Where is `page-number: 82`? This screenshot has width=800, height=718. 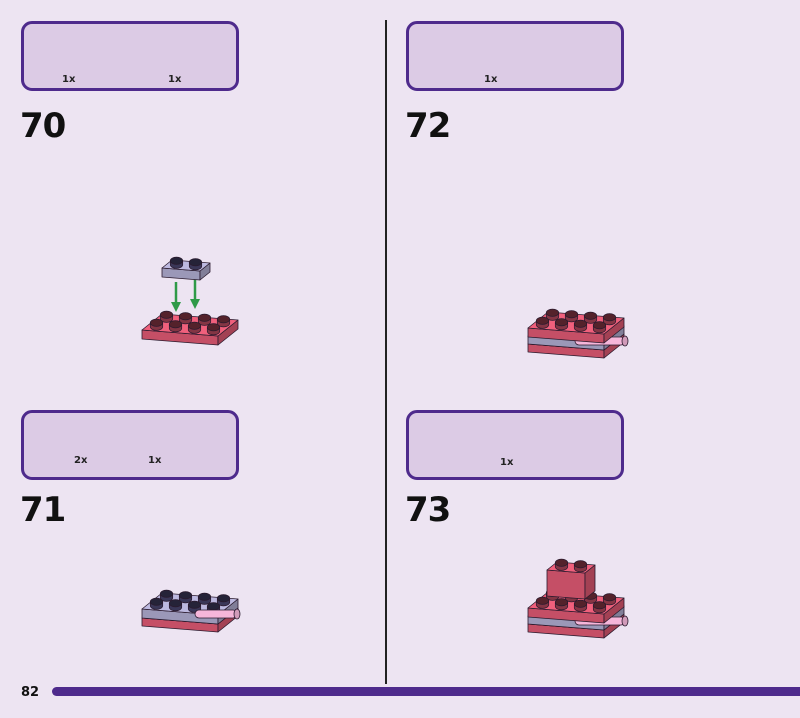 page-number: 82 is located at coordinates (30, 692).